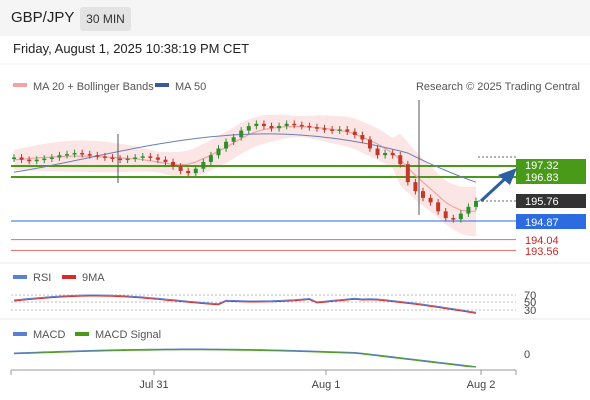 The image size is (590, 400). Describe the element at coordinates (542, 166) in the screenshot. I see `level-label: 197.32` at that location.